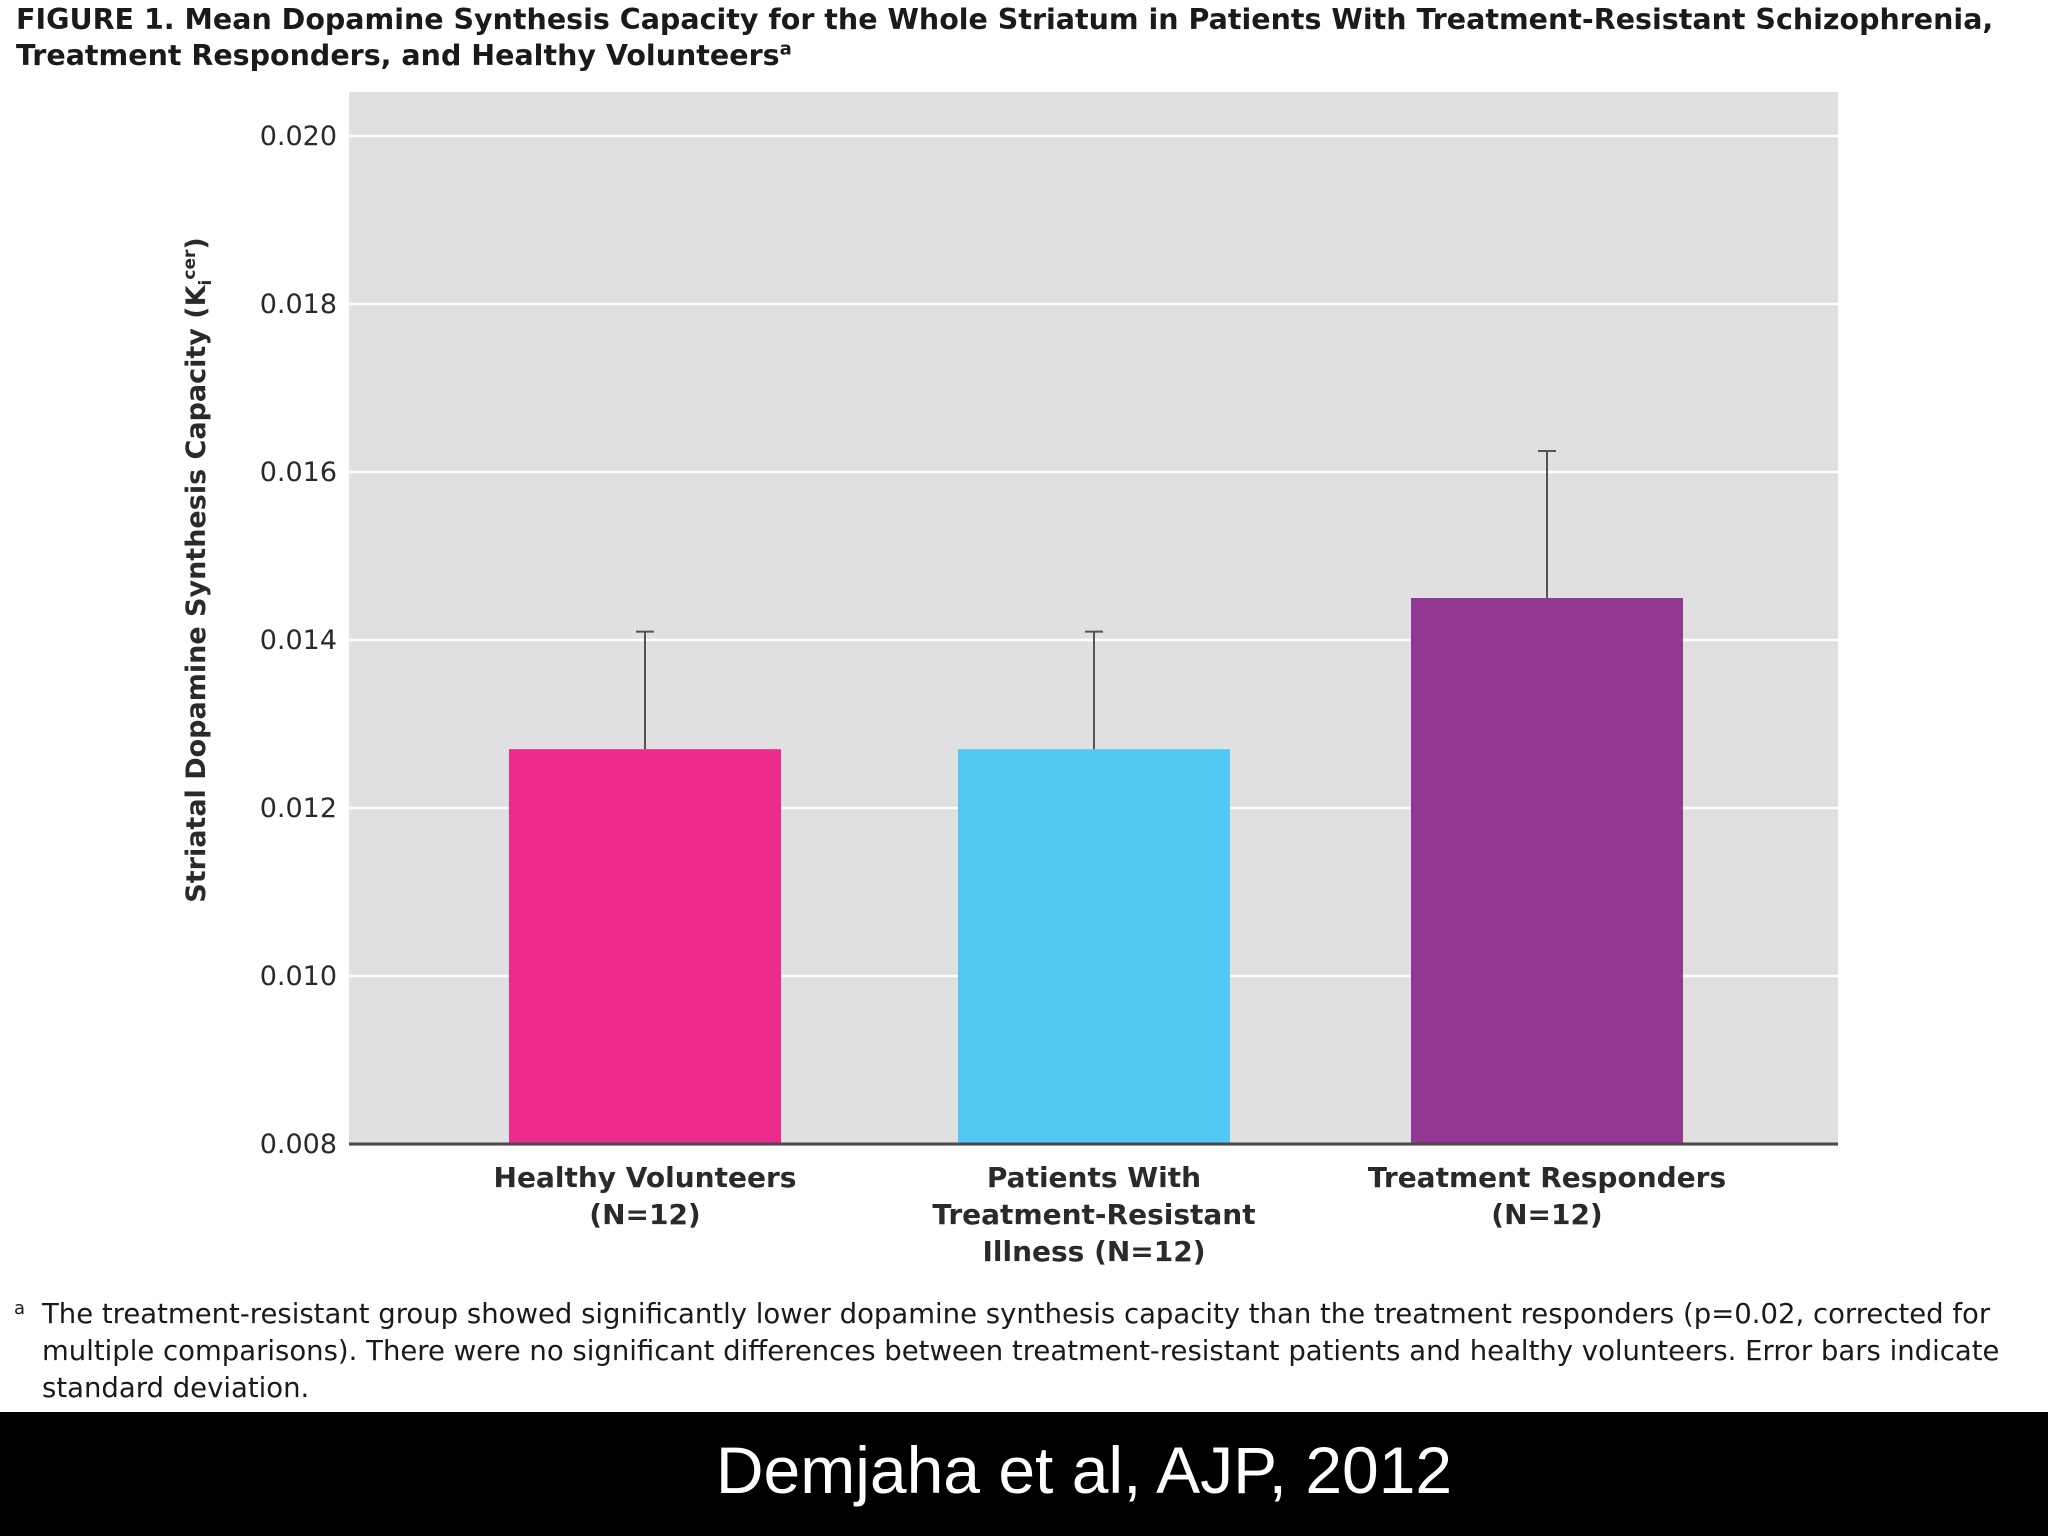 Image resolution: width=2048 pixels, height=1536 pixels. Describe the element at coordinates (298, 976) in the screenshot. I see `y-tick-label: 0.010` at that location.